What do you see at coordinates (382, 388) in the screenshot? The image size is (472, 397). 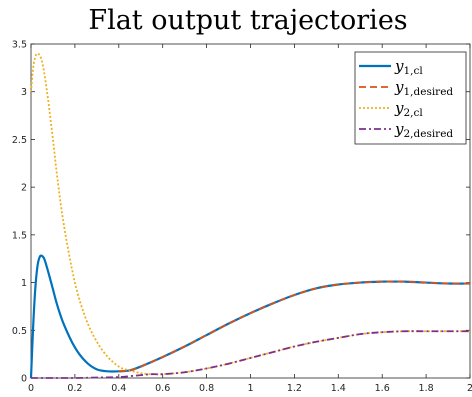 I see `x-tick-label: 1.6` at bounding box center [382, 388].